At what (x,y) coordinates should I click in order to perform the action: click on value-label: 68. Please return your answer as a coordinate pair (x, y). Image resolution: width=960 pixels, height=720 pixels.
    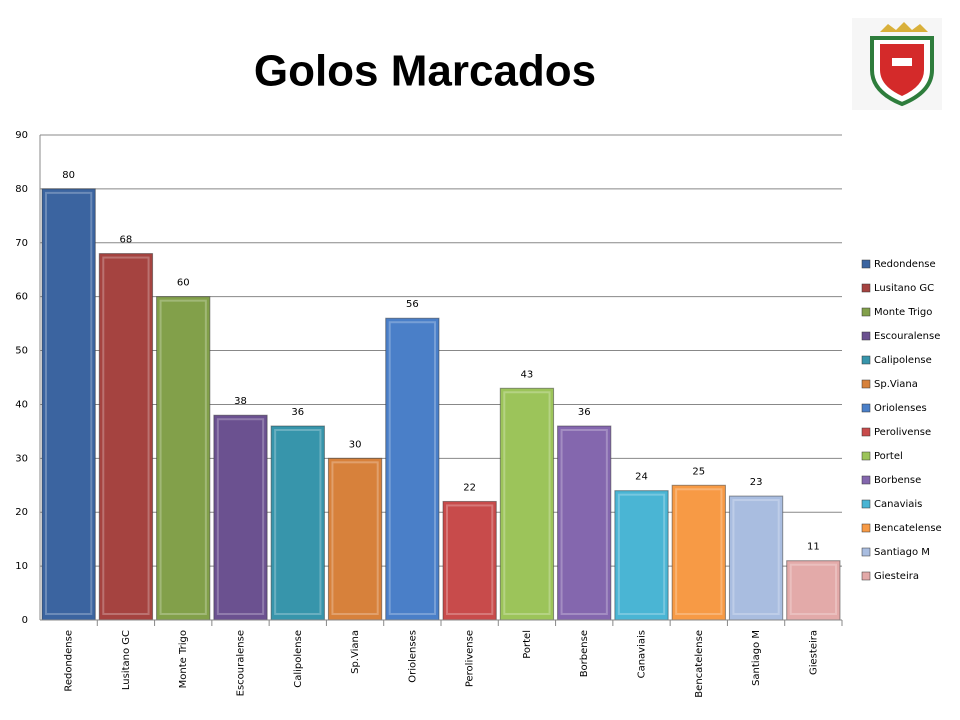
    Looking at the image, I should click on (126, 240).